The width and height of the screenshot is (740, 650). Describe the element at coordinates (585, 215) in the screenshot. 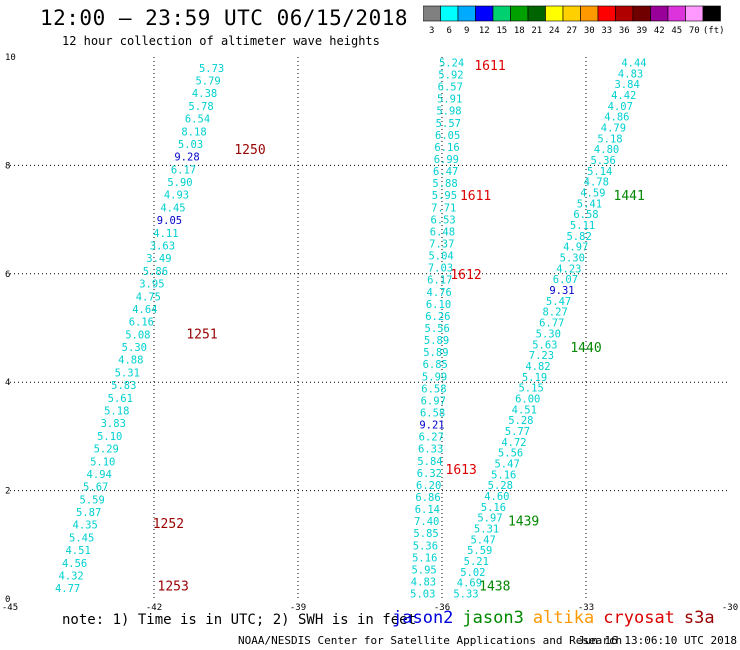

I see `wave-height-value: 6.58` at that location.